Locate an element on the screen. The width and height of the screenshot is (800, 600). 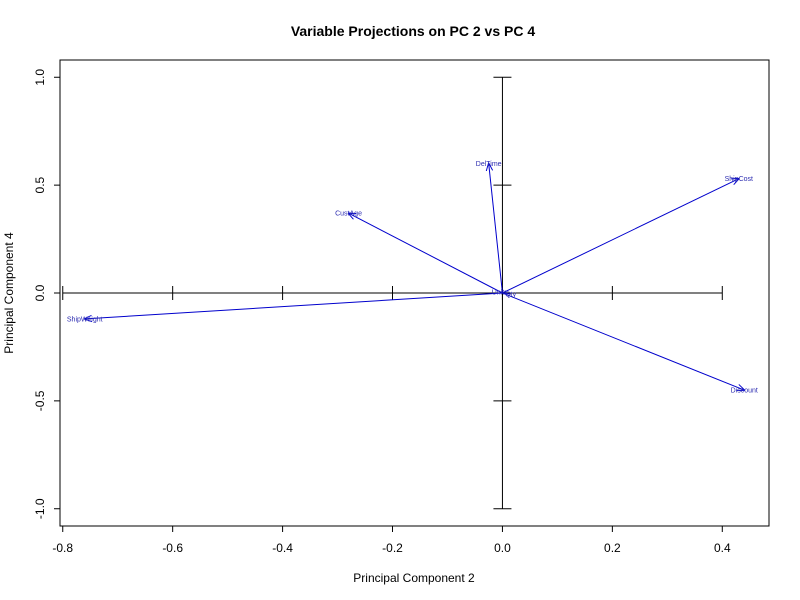
arrow-shipweight is located at coordinates (294, 305).